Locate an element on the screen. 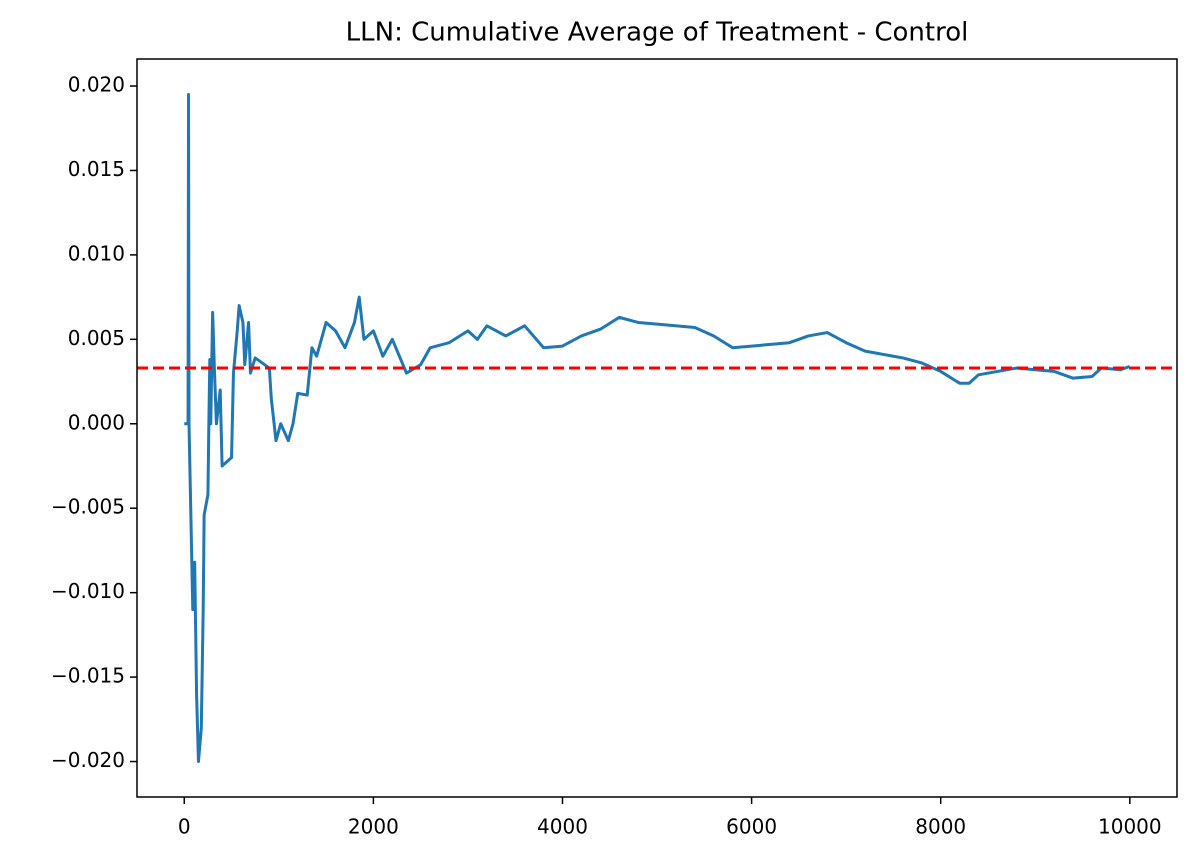 The width and height of the screenshot is (1197, 866). y-tick-label: 0.010 is located at coordinates (96, 253).